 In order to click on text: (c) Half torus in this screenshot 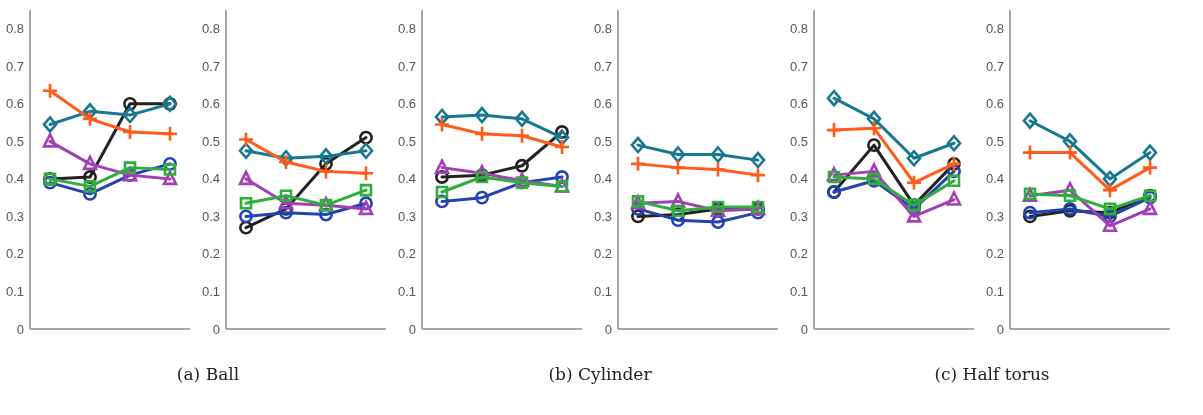, I will do `click(992, 374)`.